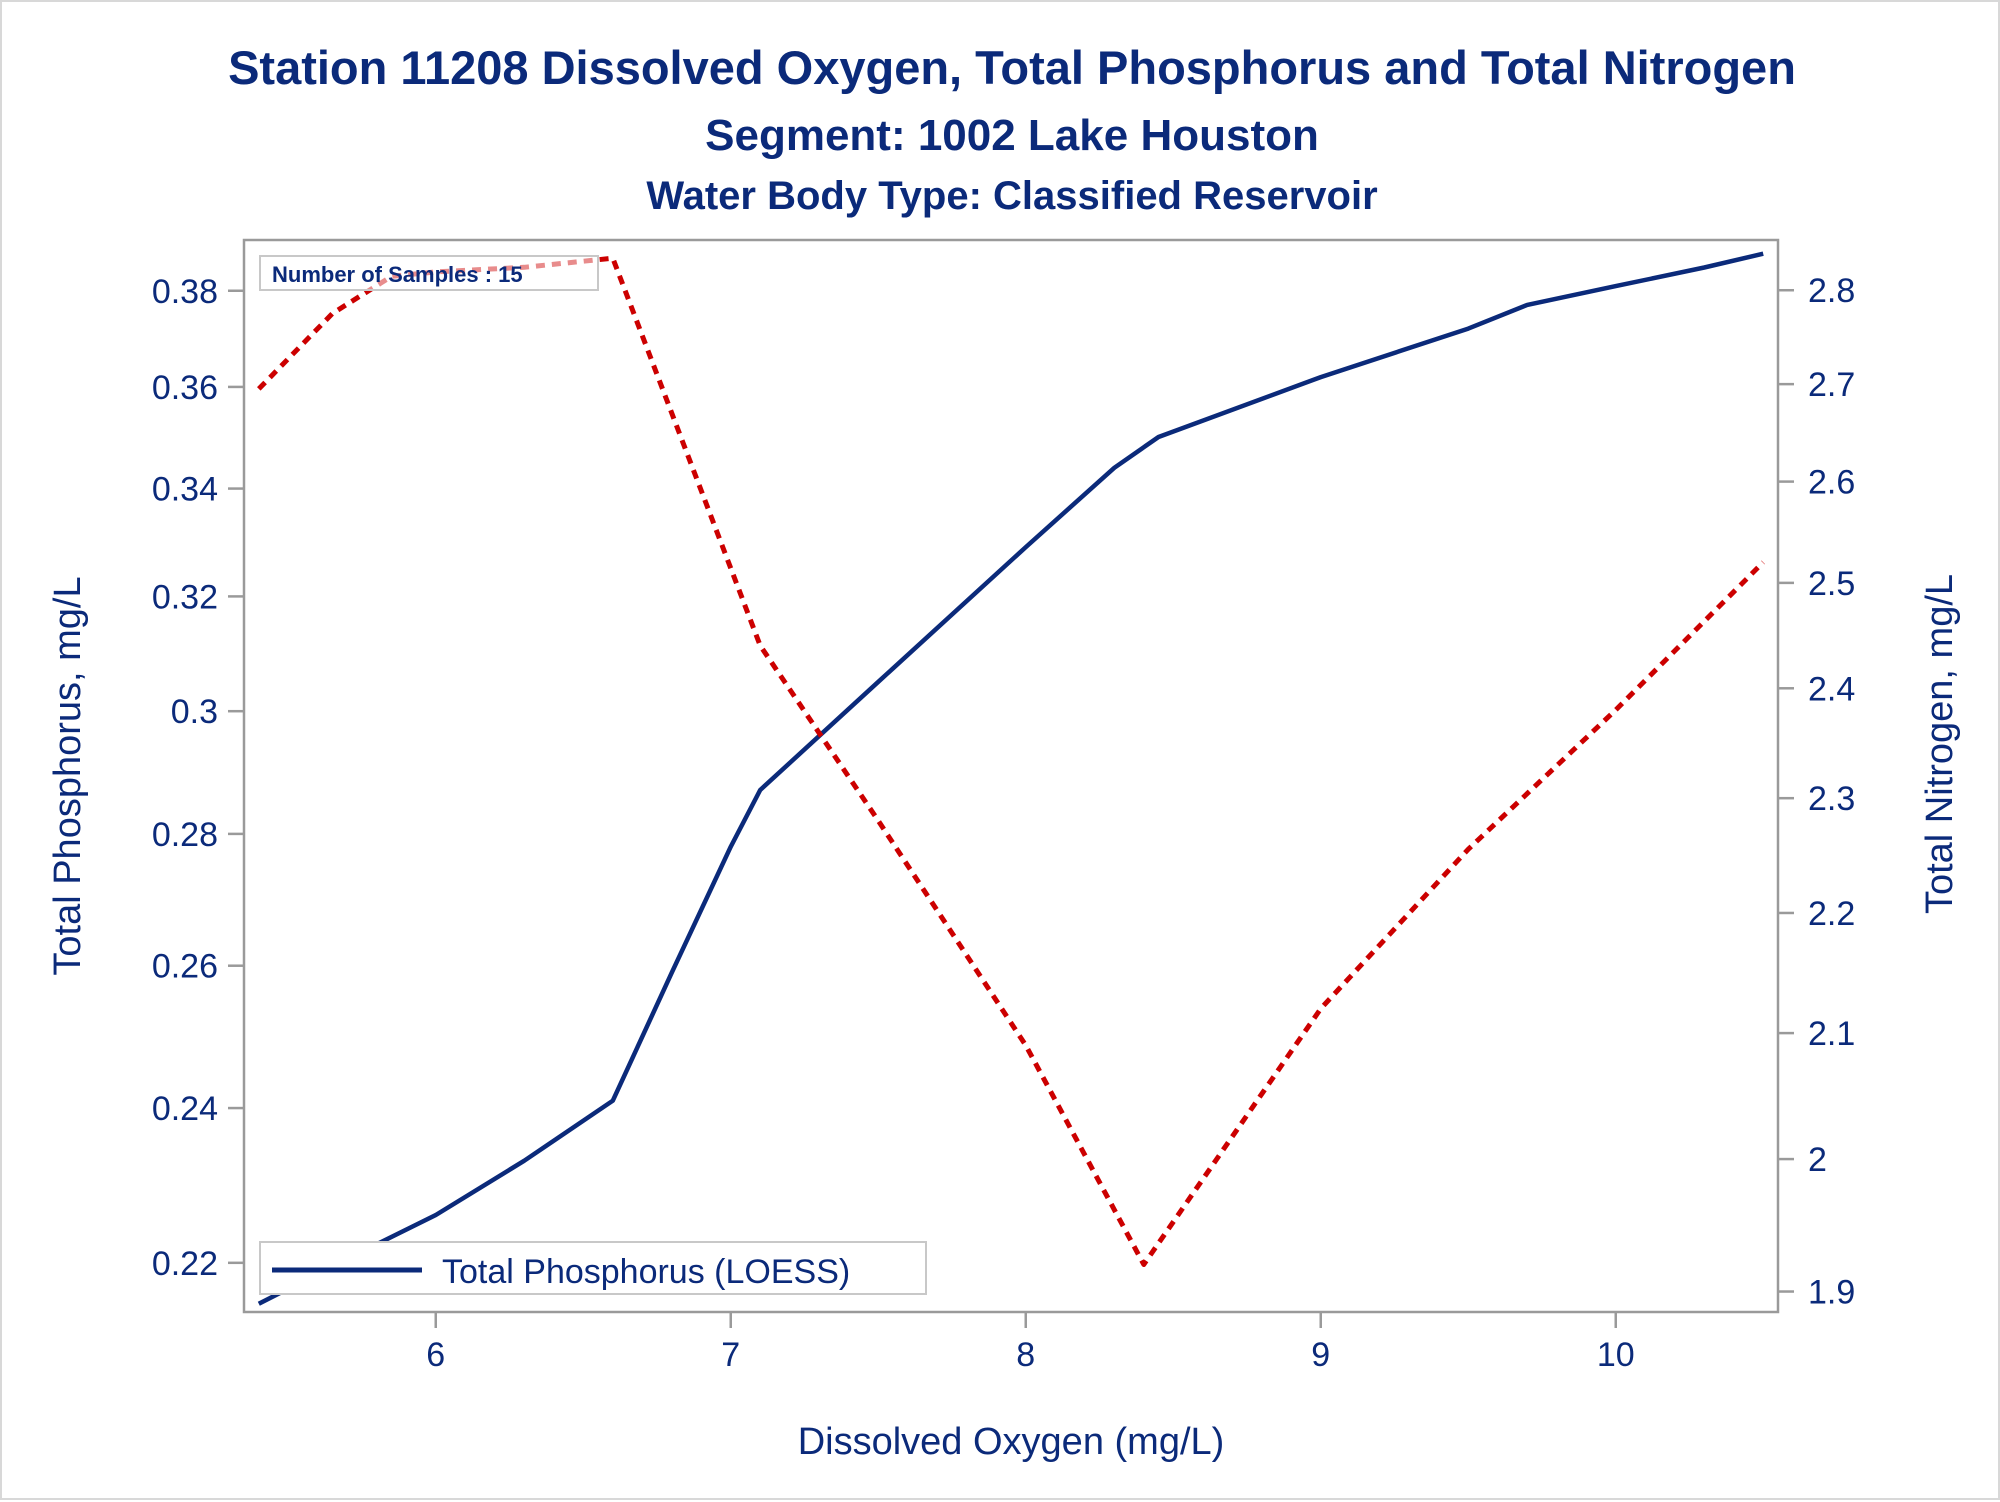 The height and width of the screenshot is (1502, 2000). Describe the element at coordinates (397, 274) in the screenshot. I see `sample-count-text: Number of Samples : 15` at that location.